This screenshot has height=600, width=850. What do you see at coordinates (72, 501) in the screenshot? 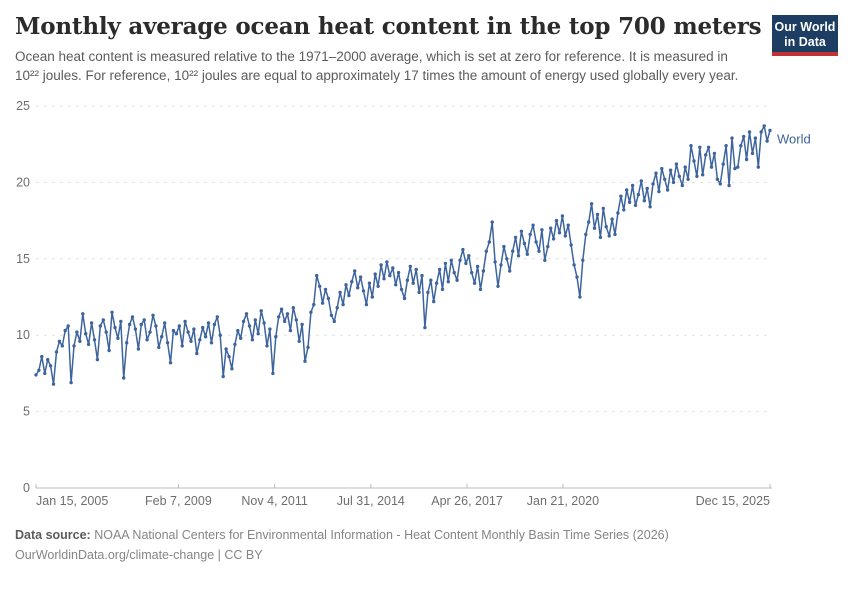
I see `x-axis-tick-label: Jan 15, 2005` at bounding box center [72, 501].